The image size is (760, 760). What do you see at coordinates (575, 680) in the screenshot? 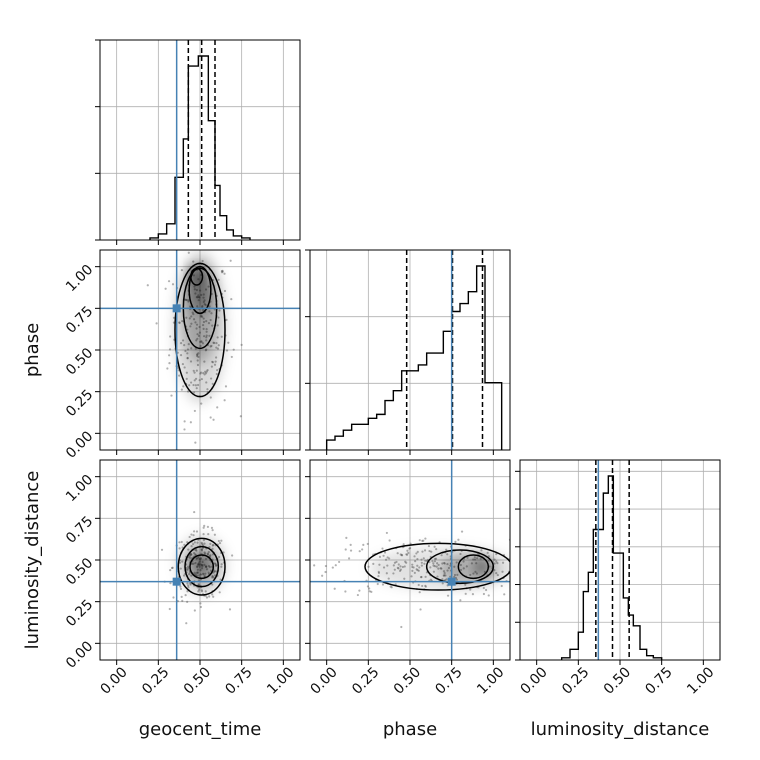
I see `x-tick-label: 0.25` at bounding box center [575, 680].